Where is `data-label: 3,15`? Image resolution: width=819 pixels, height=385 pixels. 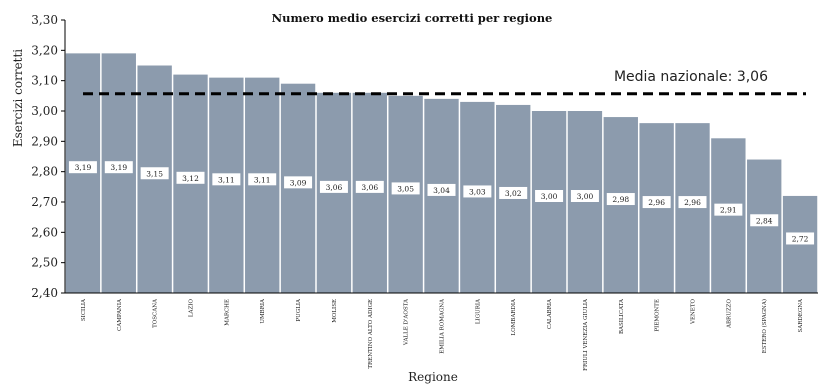 data-label: 3,15 is located at coordinates (154, 173).